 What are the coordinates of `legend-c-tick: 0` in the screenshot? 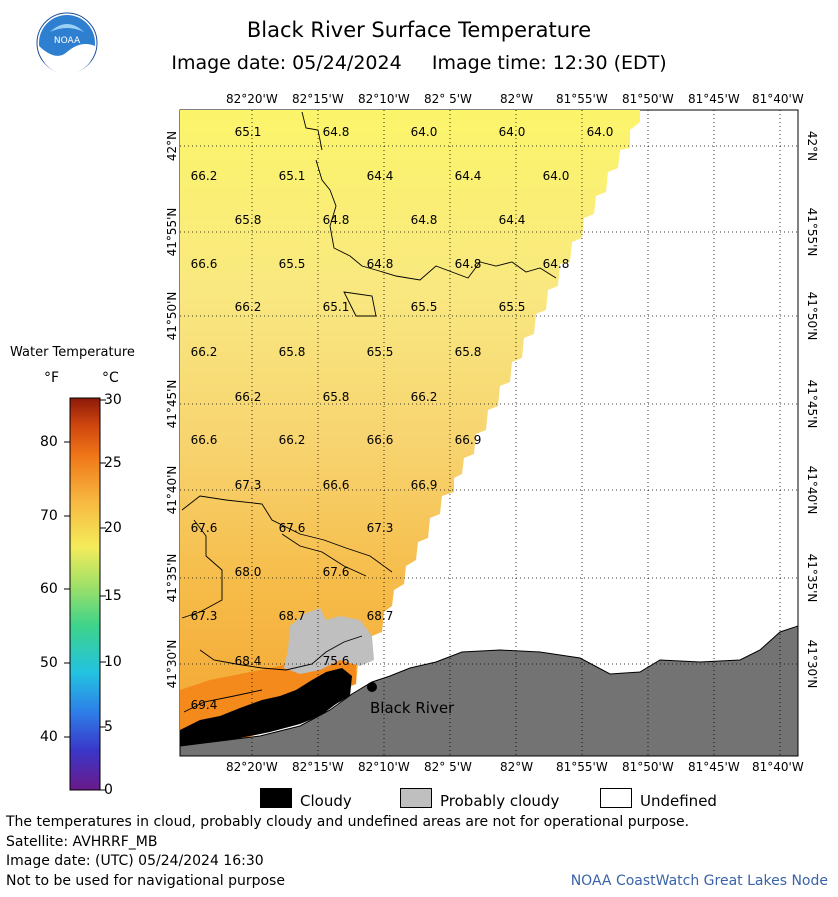 It's located at (108, 790).